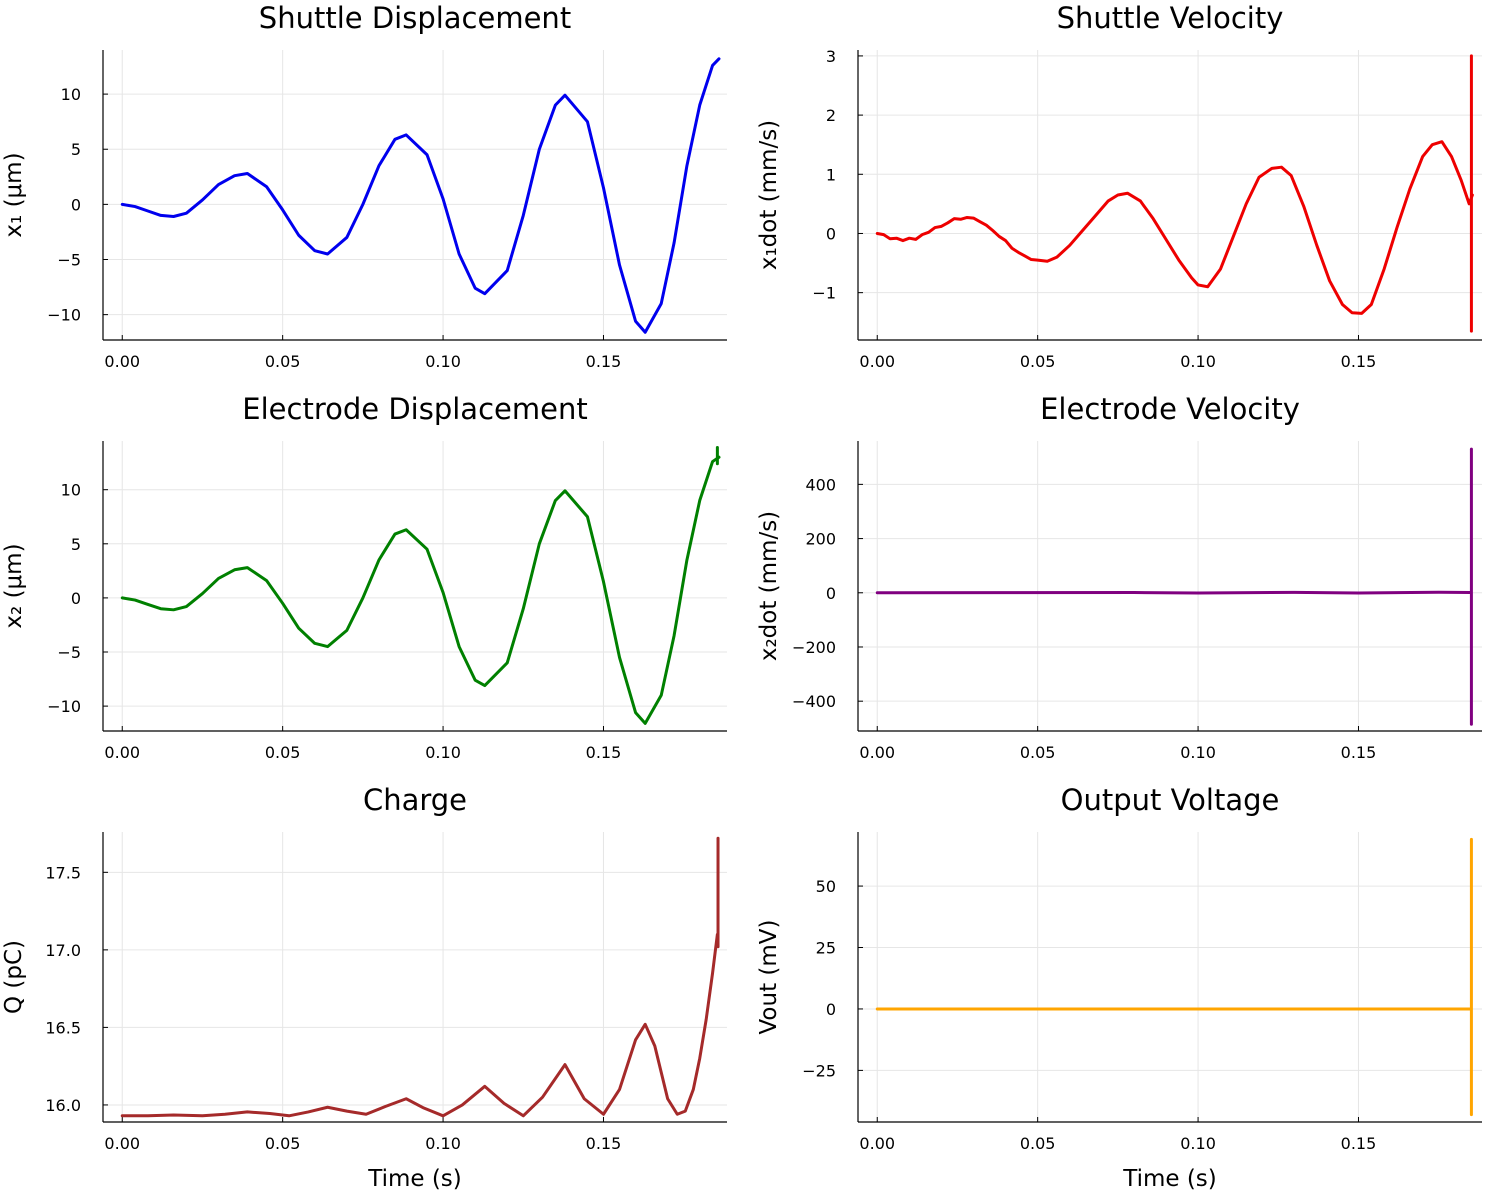 The height and width of the screenshot is (1200, 1500). Describe the element at coordinates (826, 948) in the screenshot. I see `y-tick-label: 25` at that location.